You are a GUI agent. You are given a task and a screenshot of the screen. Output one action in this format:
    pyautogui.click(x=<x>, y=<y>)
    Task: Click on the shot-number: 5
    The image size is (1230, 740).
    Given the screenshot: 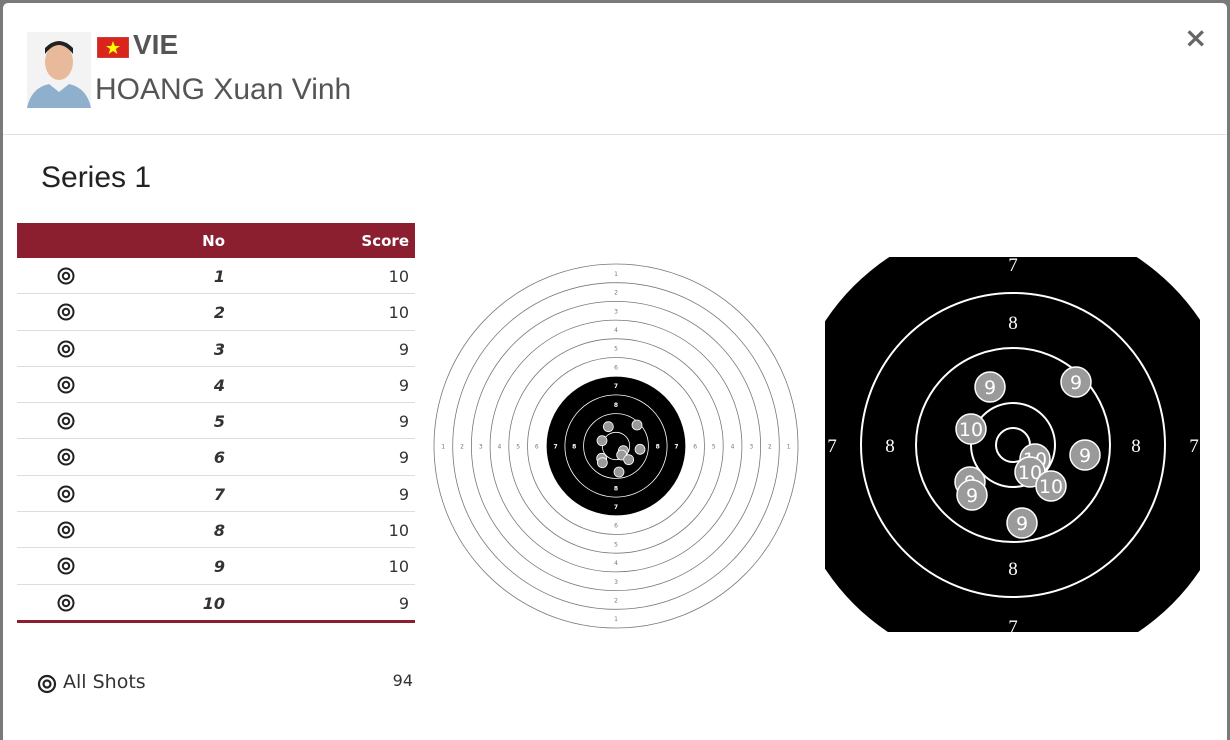 What is the action you would take?
    pyautogui.click(x=219, y=422)
    